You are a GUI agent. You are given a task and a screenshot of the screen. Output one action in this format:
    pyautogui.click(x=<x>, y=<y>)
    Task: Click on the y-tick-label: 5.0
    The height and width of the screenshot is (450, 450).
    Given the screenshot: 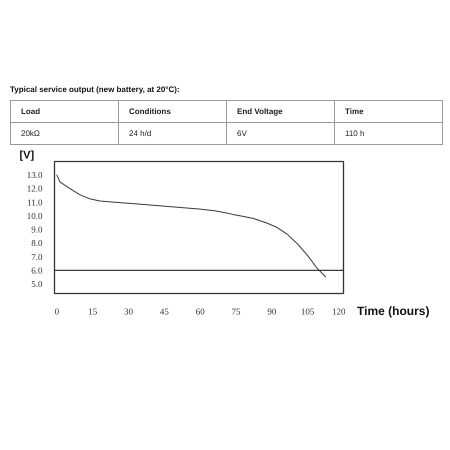 What is the action you would take?
    pyautogui.click(x=37, y=283)
    